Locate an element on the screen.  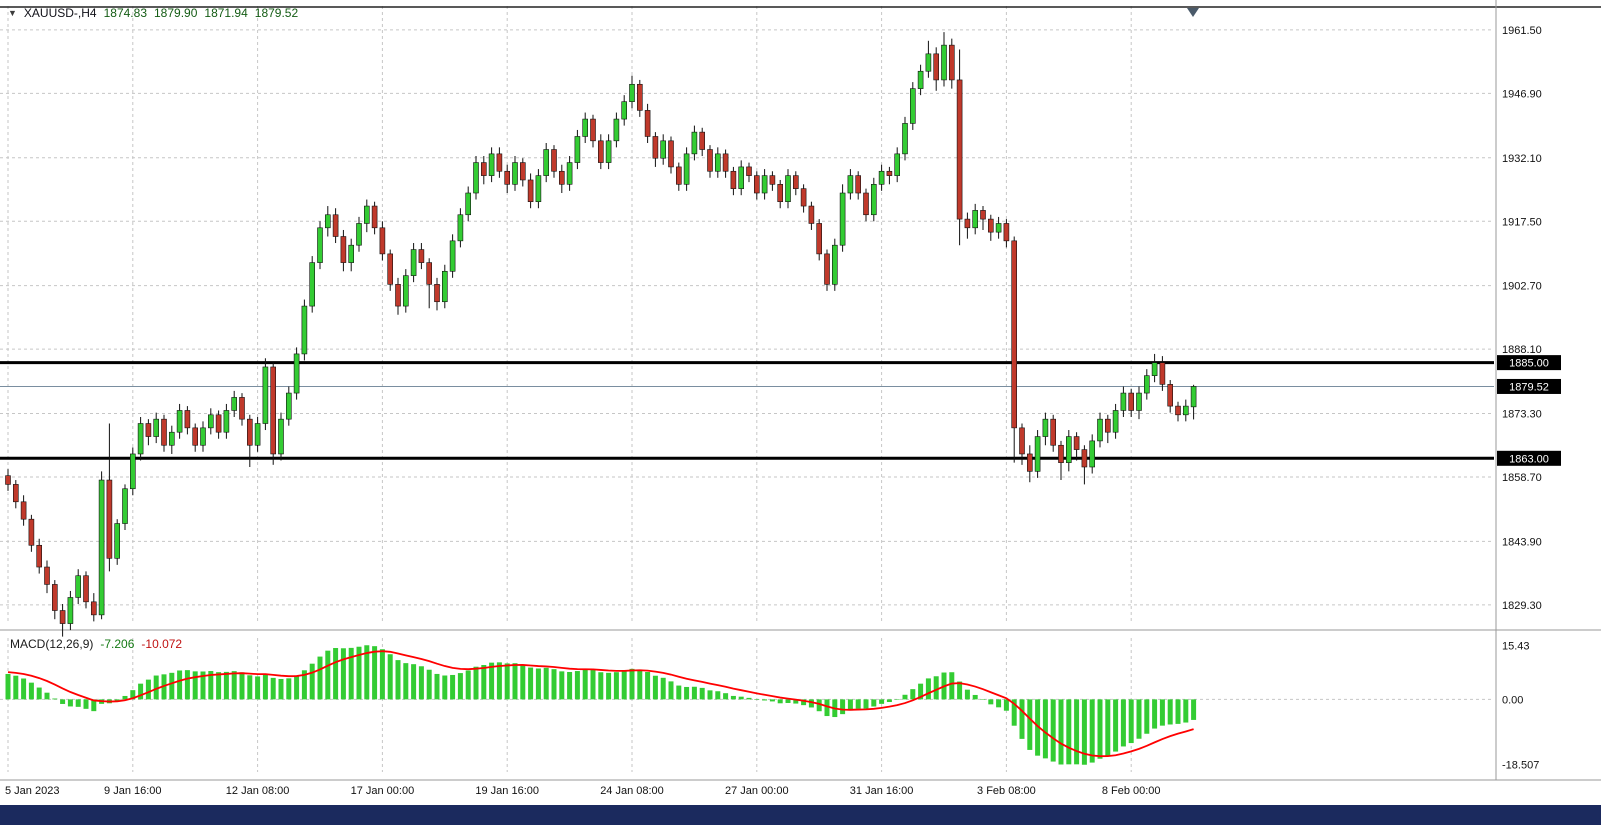
svg-text: 1829.30 is located at coordinates (1522, 606).